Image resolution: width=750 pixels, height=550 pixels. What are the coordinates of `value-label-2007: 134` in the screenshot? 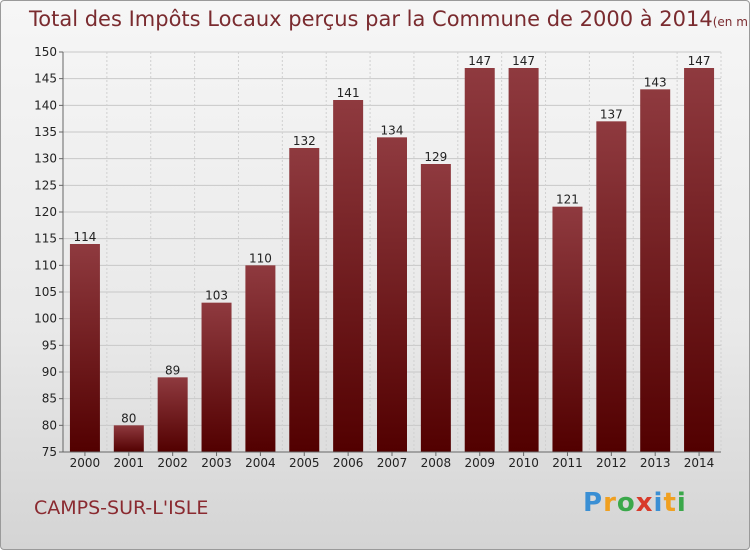 It's located at (392, 130).